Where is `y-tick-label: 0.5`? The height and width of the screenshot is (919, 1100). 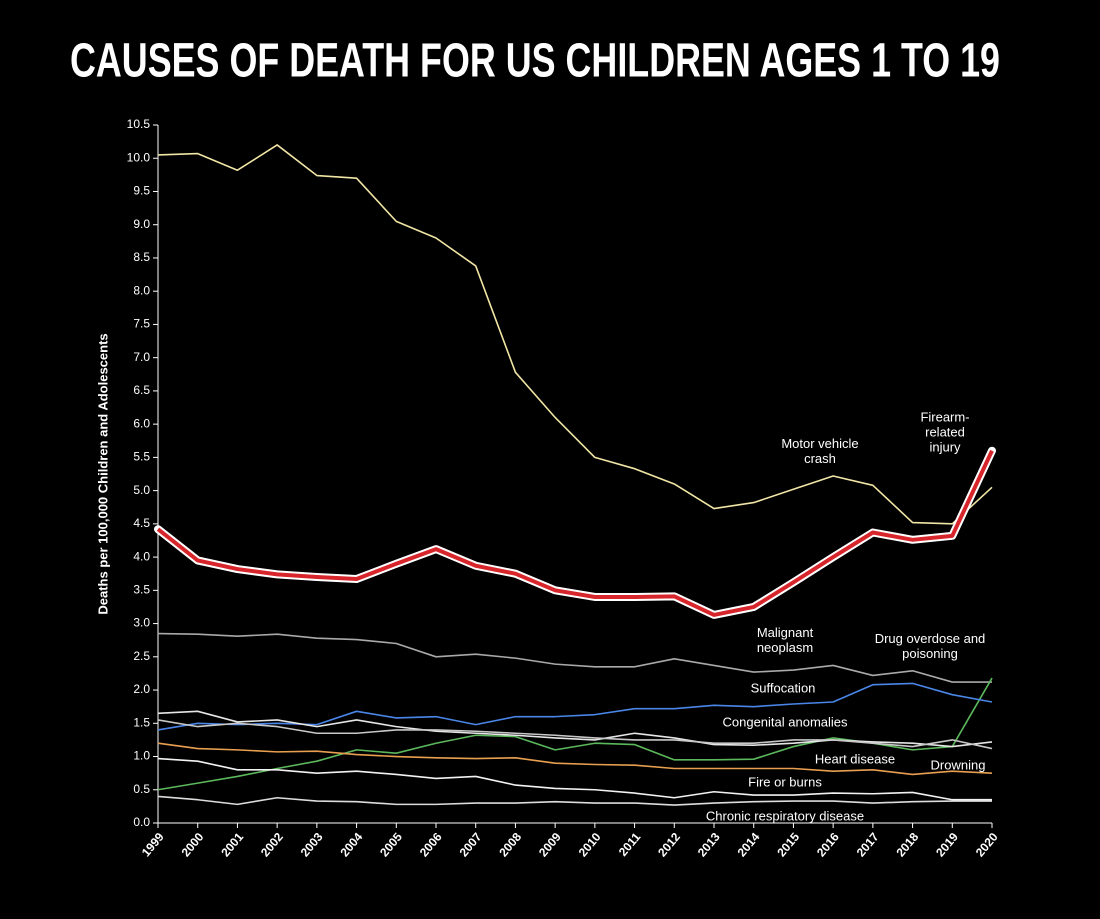 y-tick-label: 0.5 is located at coordinates (141, 789).